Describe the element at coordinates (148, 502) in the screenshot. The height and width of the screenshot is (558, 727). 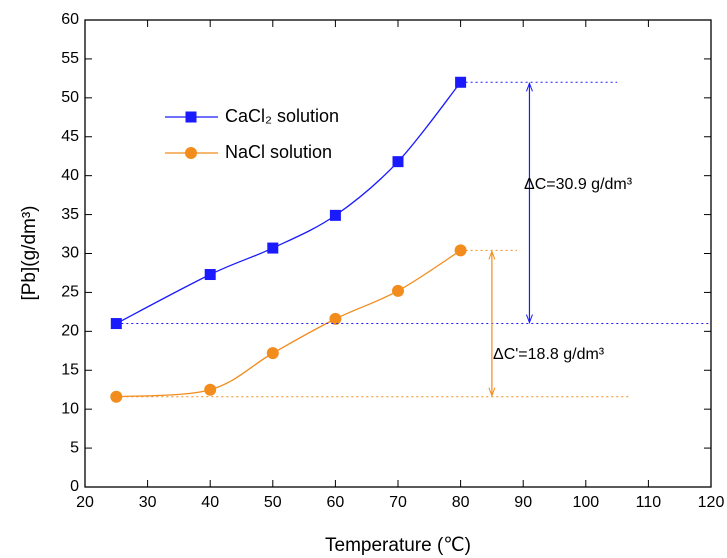
I see `x-tick-label: 30` at that location.